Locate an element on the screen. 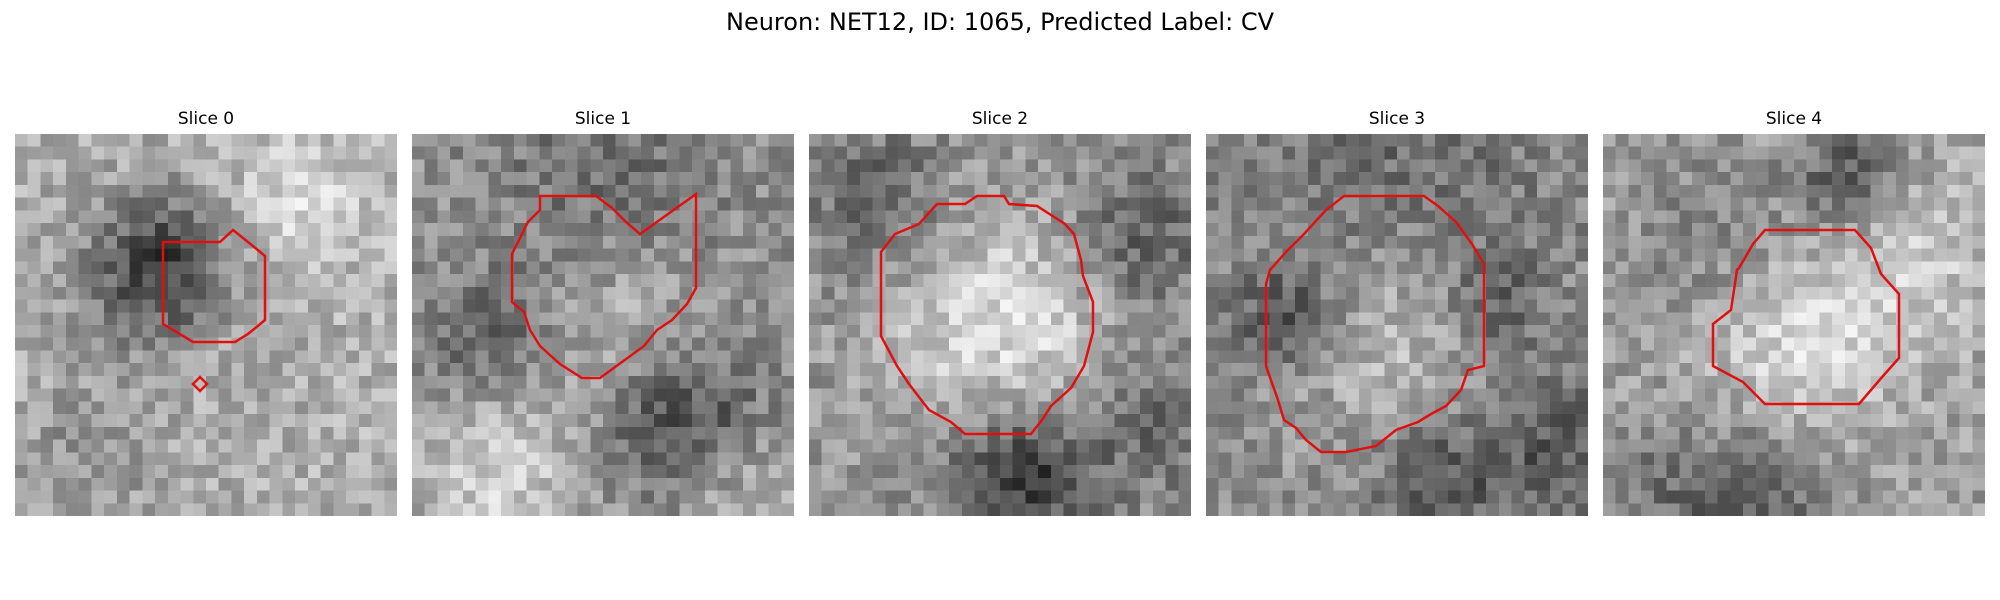 This screenshot has width=2000, height=600. slice-title: Slice 3 is located at coordinates (1397, 119).